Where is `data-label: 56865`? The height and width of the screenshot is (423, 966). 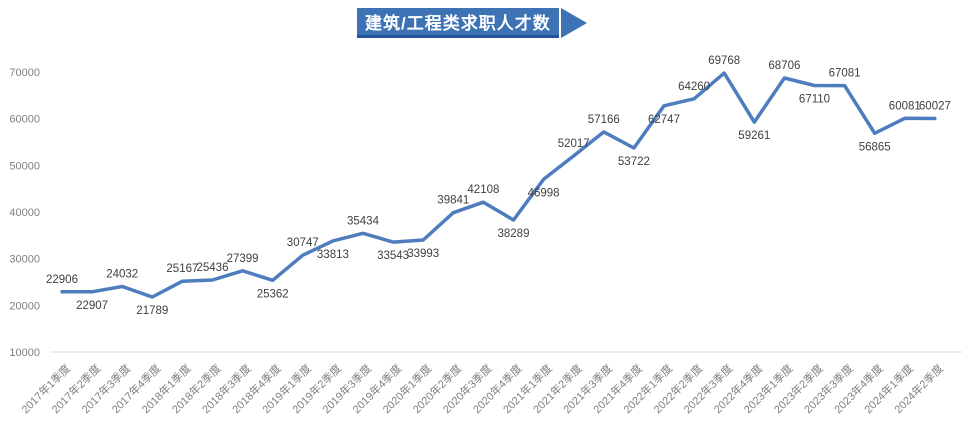
data-label: 56865 is located at coordinates (875, 147).